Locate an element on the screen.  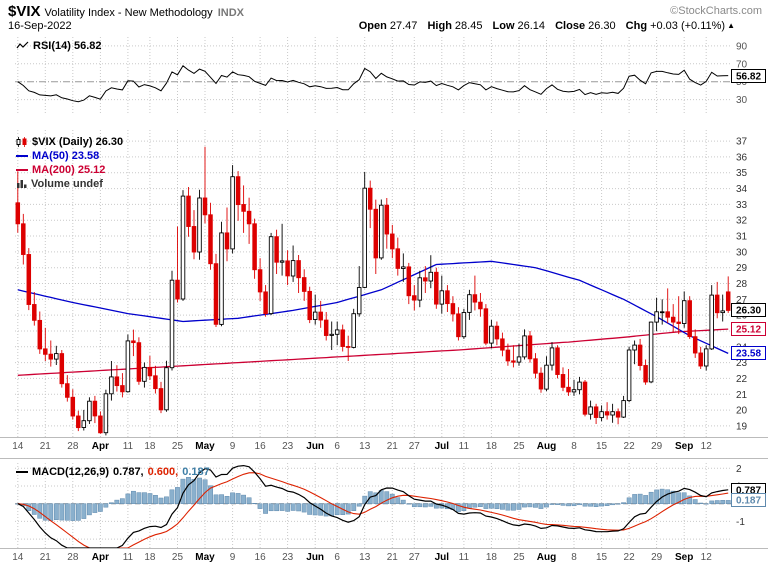
open-label: Open is located at coordinates (372, 26).